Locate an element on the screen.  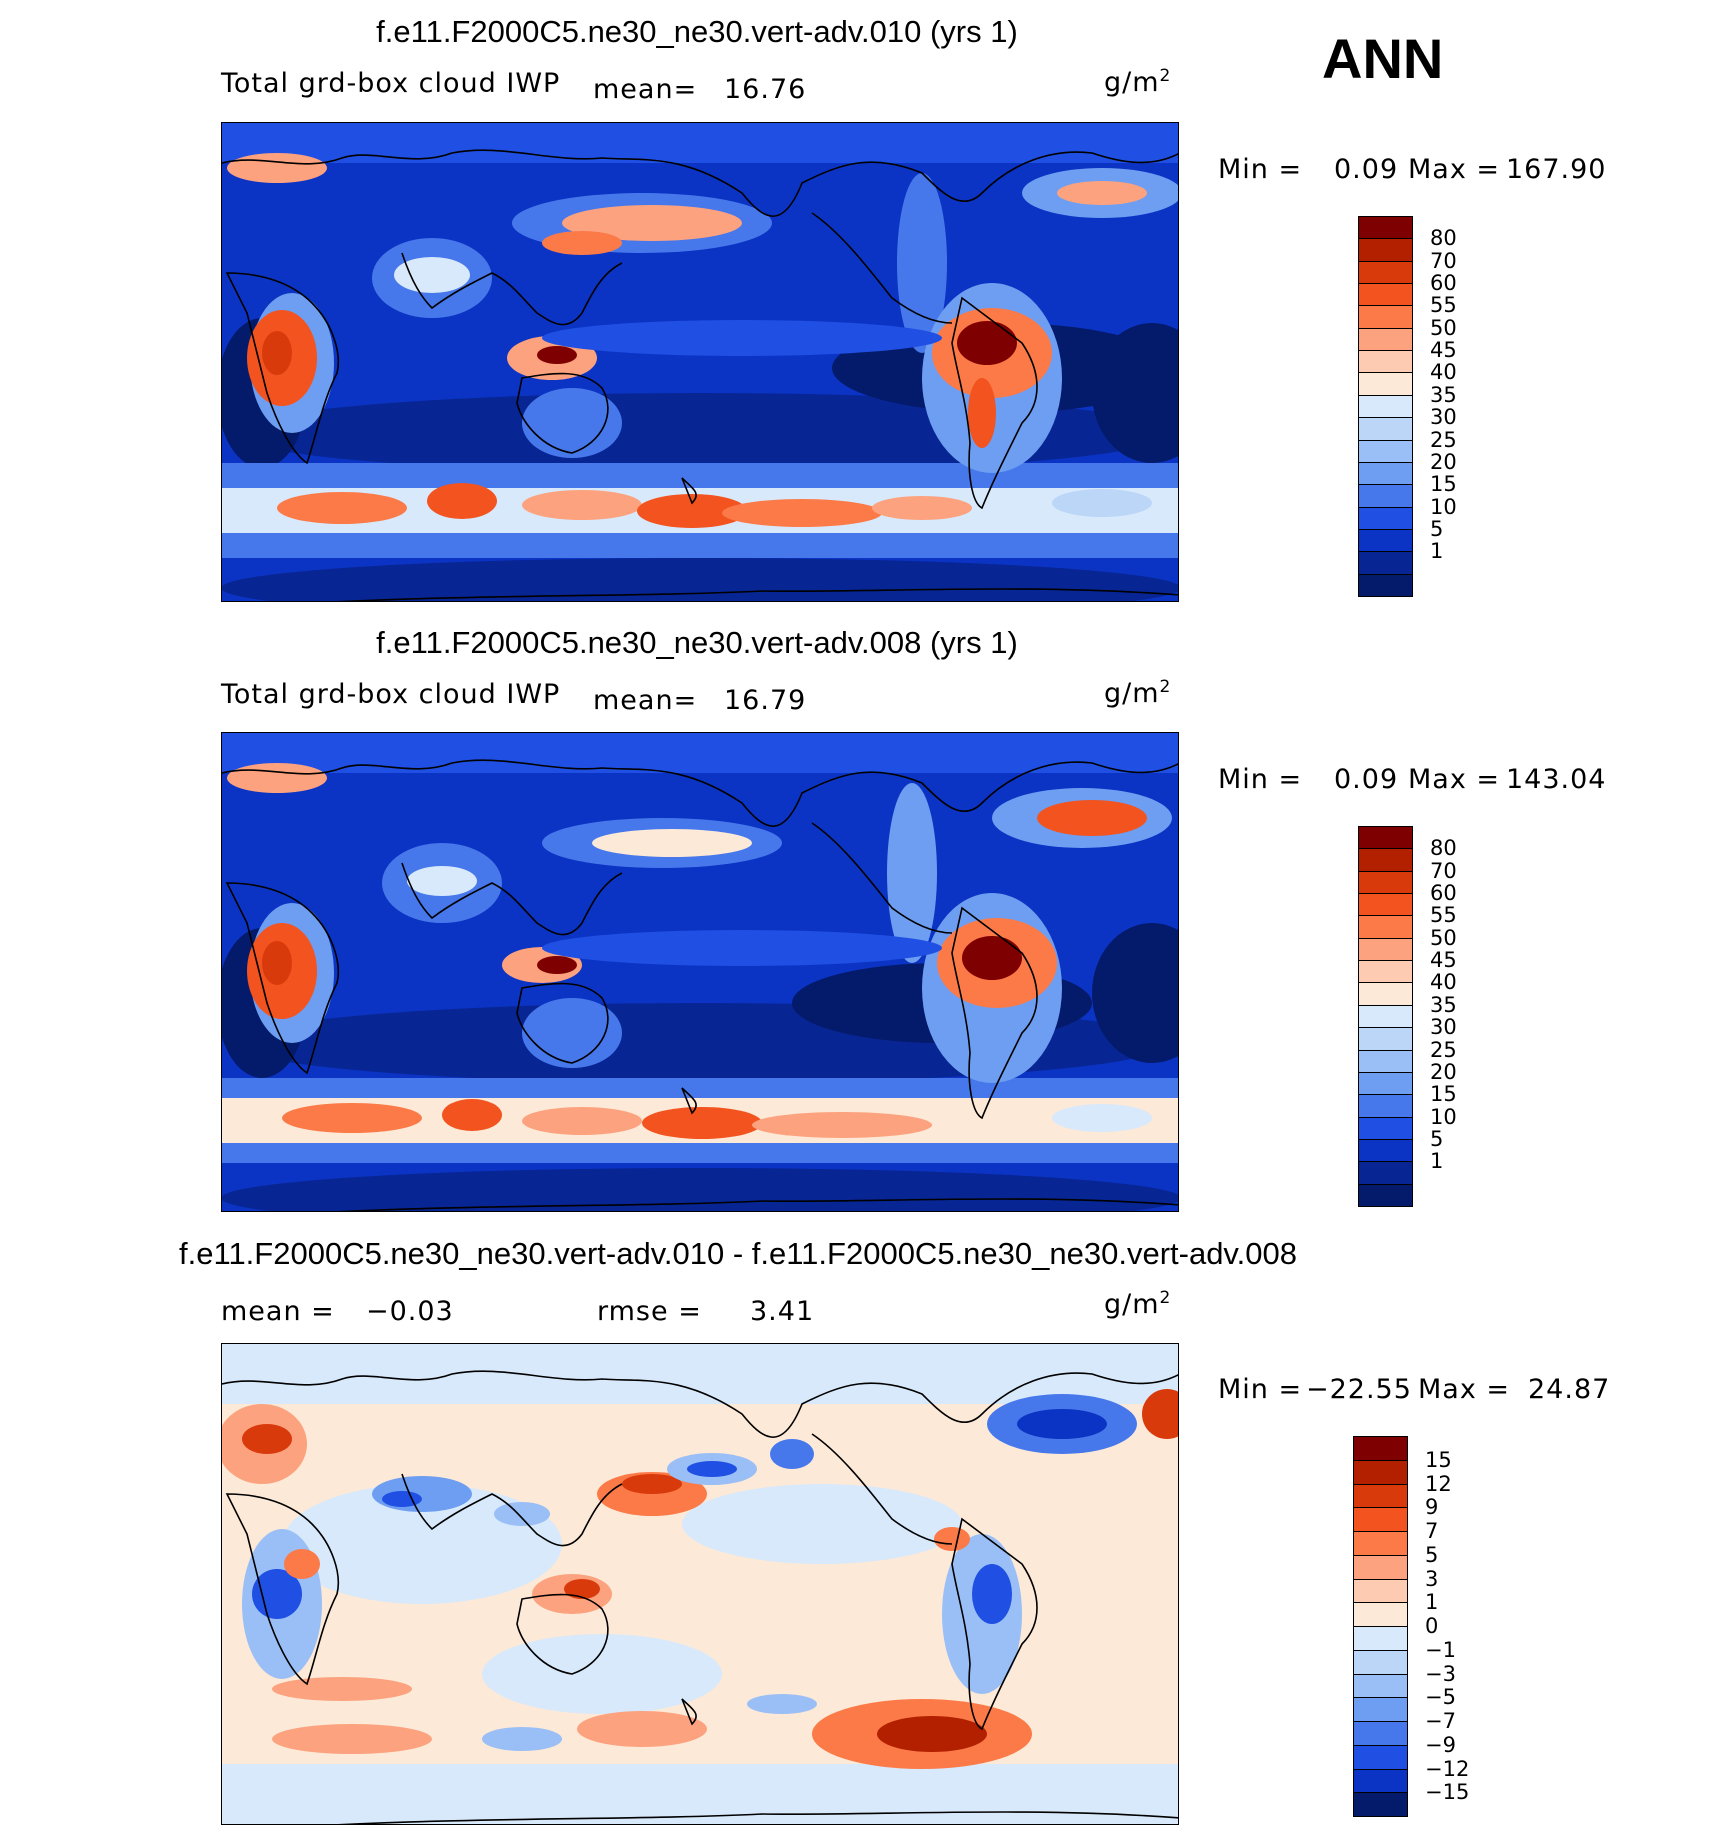
panel-3-max-value: 24.87 is located at coordinates (1569, 1389).